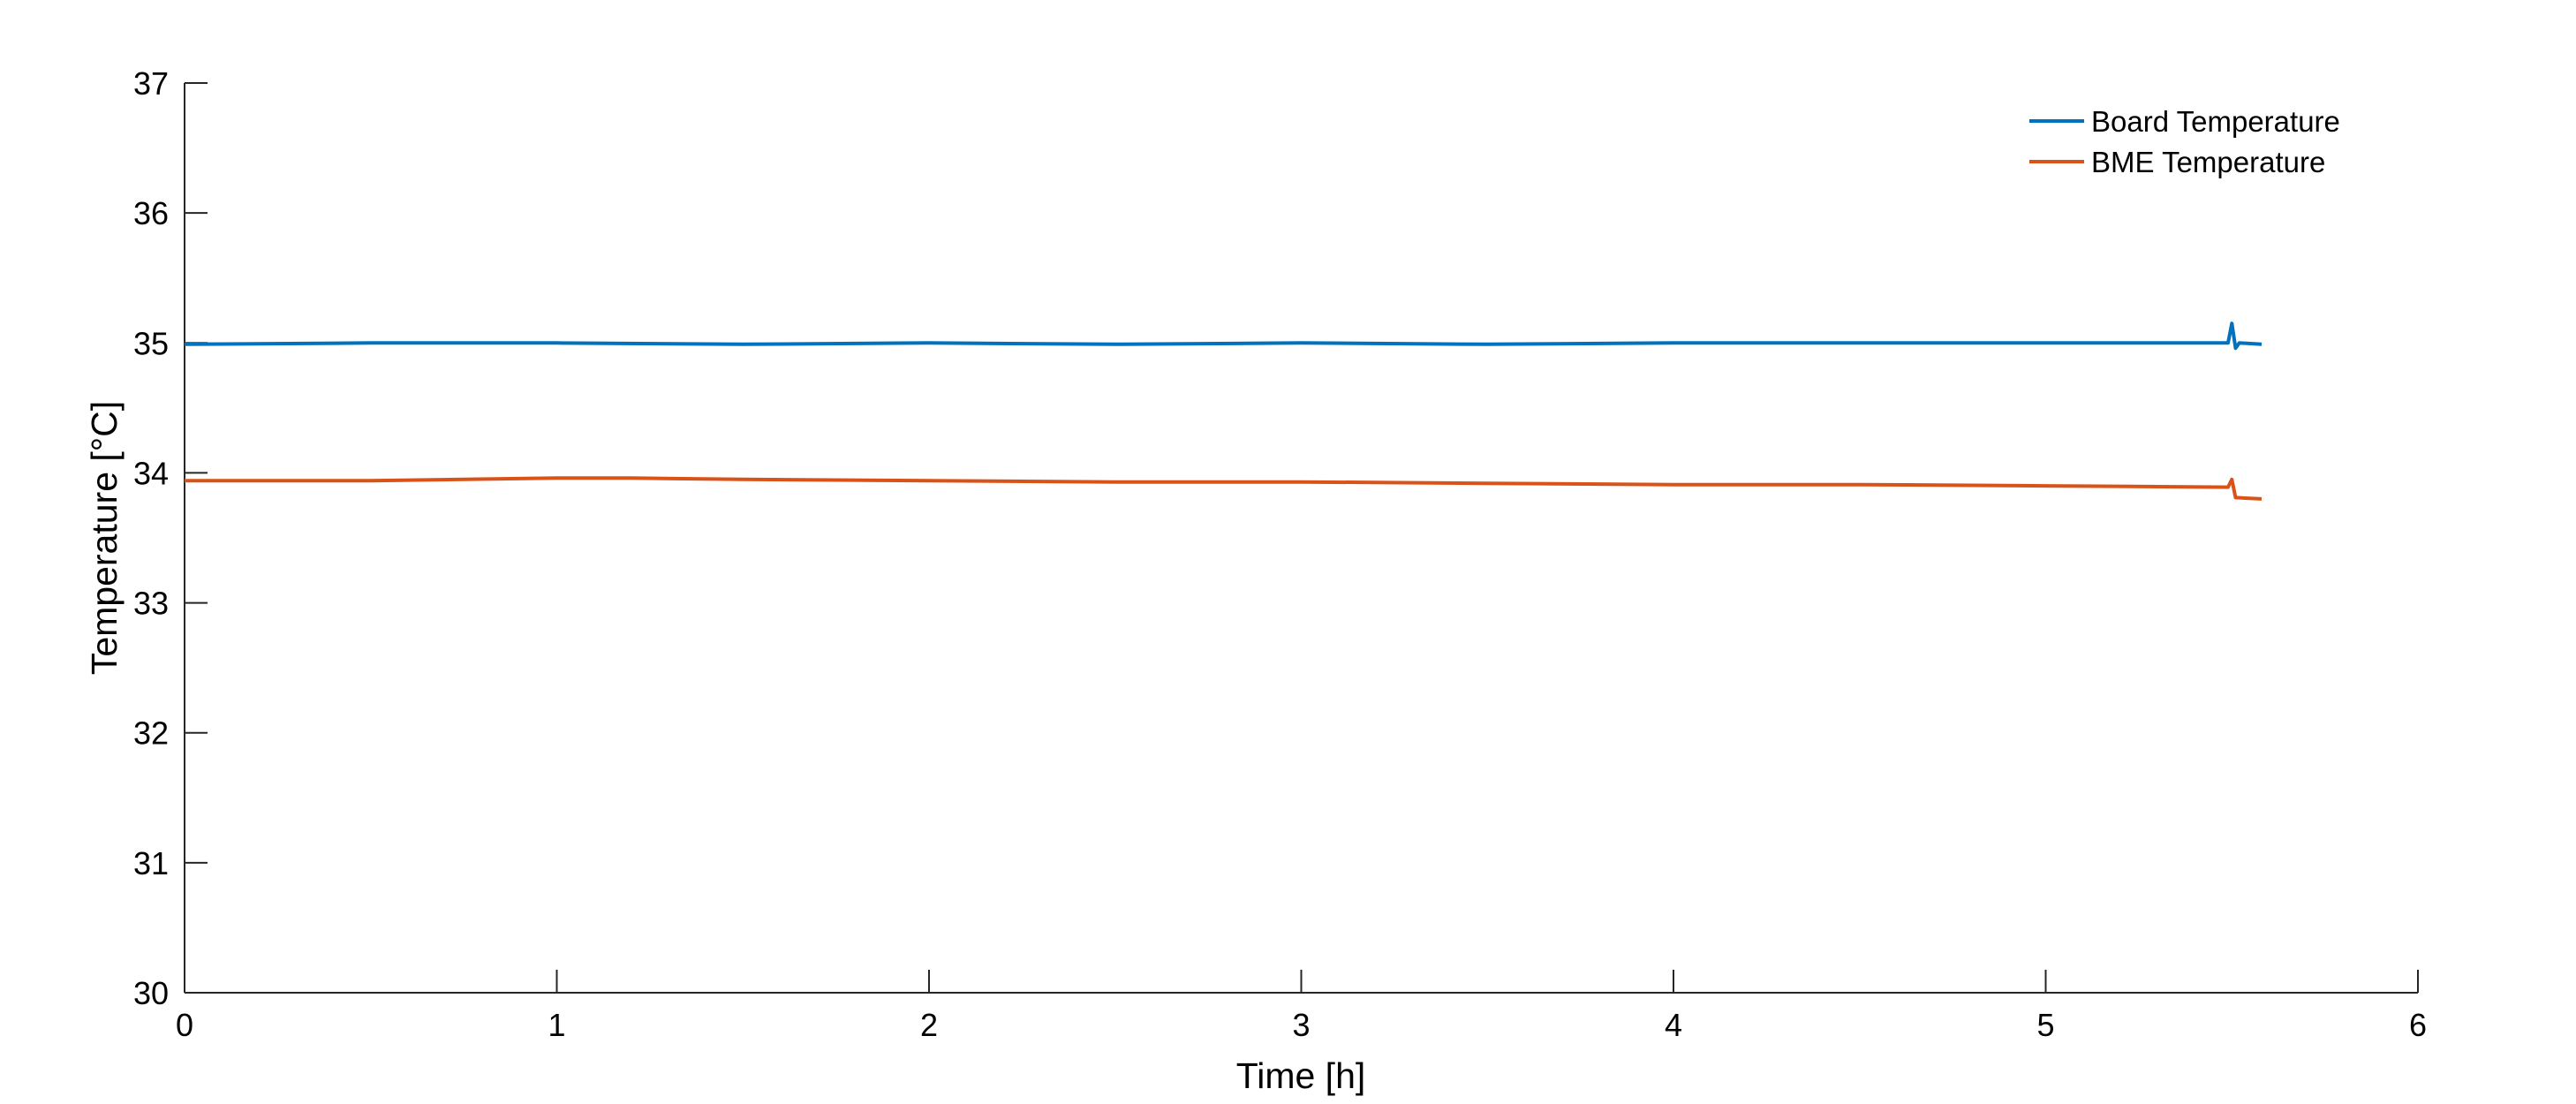  What do you see at coordinates (2215, 121) in the screenshot?
I see `legend-label: Board Temperature` at bounding box center [2215, 121].